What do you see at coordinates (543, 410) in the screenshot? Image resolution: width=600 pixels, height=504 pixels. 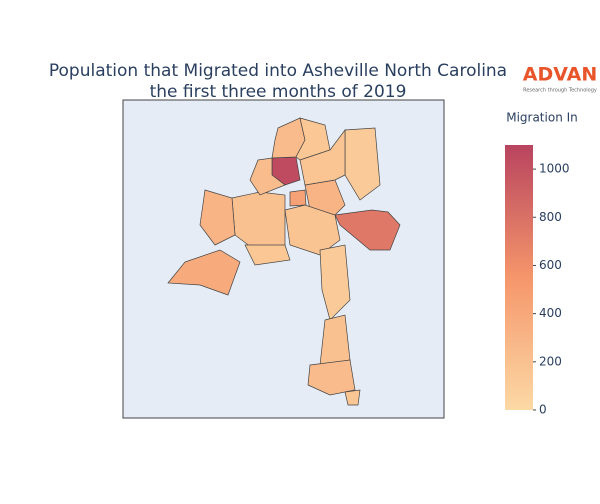 I see `colorbar-tick-label: 0` at bounding box center [543, 410].